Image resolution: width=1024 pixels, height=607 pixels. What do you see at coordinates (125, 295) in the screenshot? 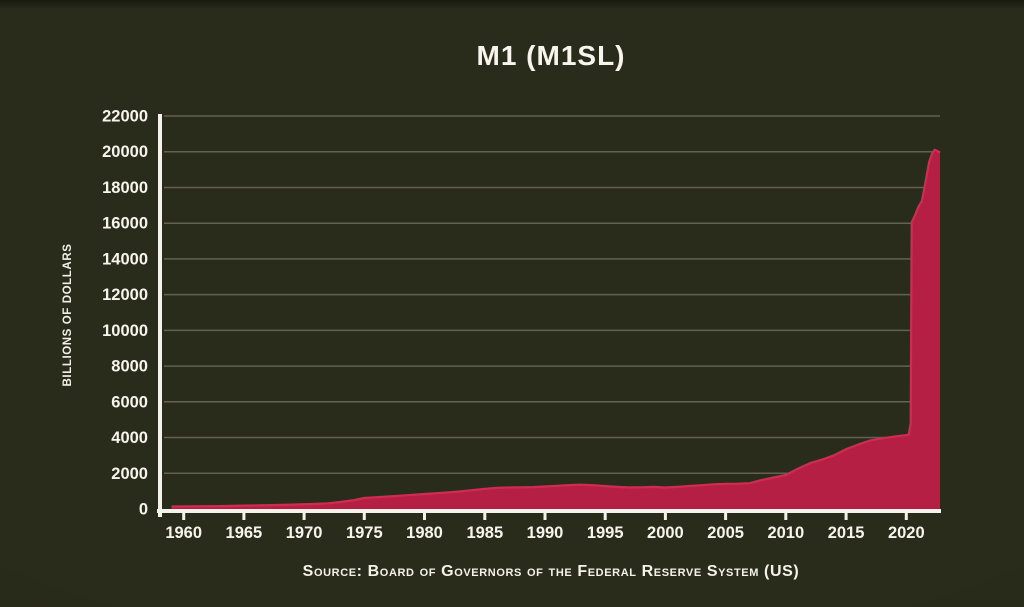
I see `y-tick-label-12000: 12000` at bounding box center [125, 295].